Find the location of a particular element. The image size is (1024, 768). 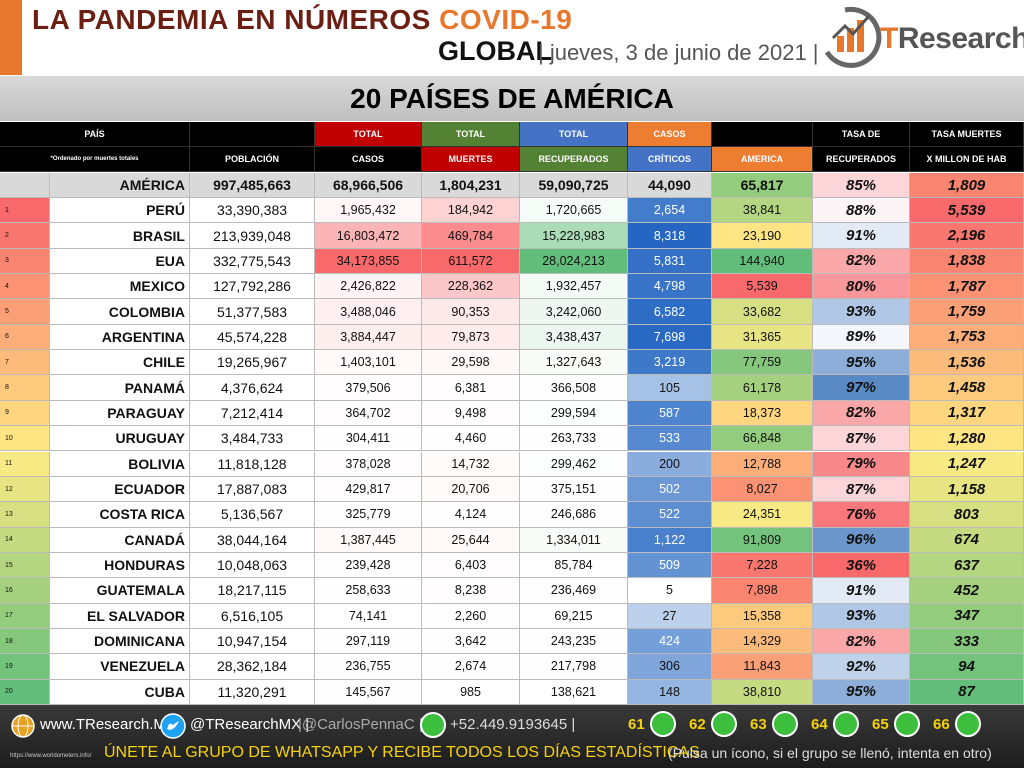

data-cell: 1,720,665 is located at coordinates (574, 211).